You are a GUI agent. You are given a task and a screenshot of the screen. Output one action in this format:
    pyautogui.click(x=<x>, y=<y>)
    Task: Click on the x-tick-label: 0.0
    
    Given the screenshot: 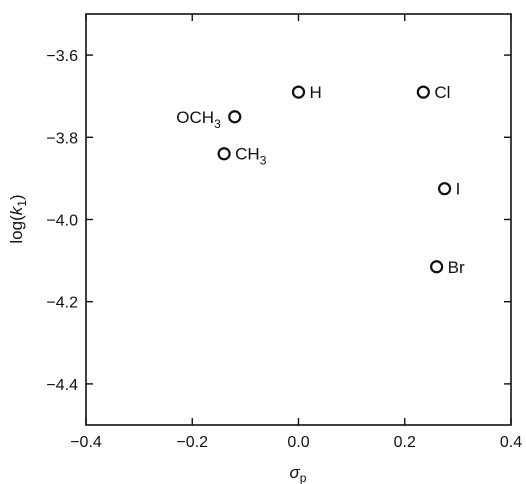 What is the action you would take?
    pyautogui.click(x=298, y=442)
    